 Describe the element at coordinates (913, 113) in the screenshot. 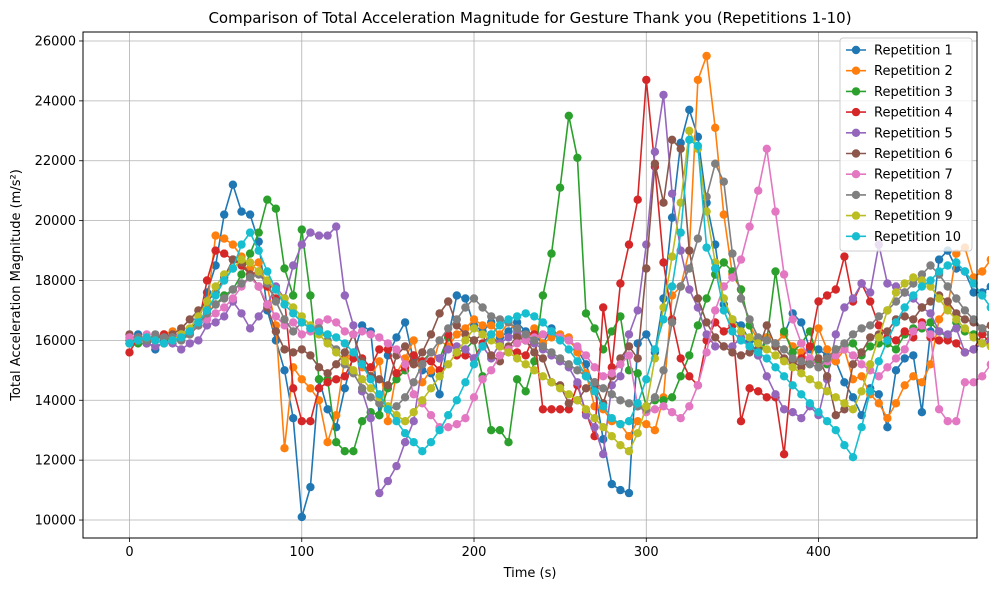

I see `legend-label: Repetition 4` at that location.